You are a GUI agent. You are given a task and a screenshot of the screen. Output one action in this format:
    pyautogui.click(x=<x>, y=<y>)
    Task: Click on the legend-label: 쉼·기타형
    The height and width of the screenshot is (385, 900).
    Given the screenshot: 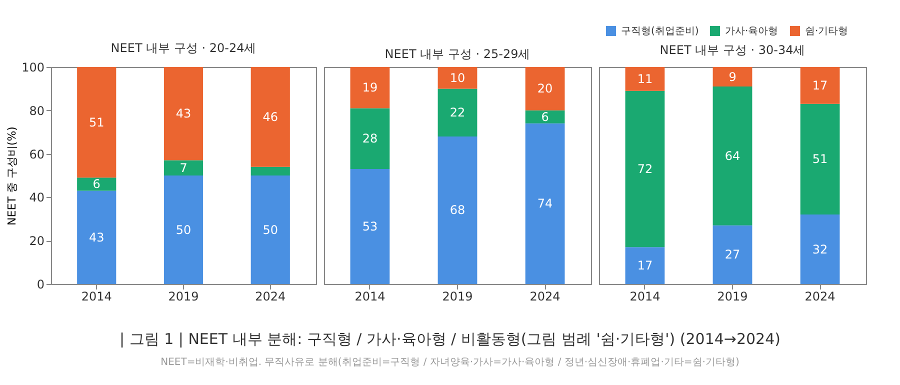 What is the action you would take?
    pyautogui.click(x=826, y=31)
    